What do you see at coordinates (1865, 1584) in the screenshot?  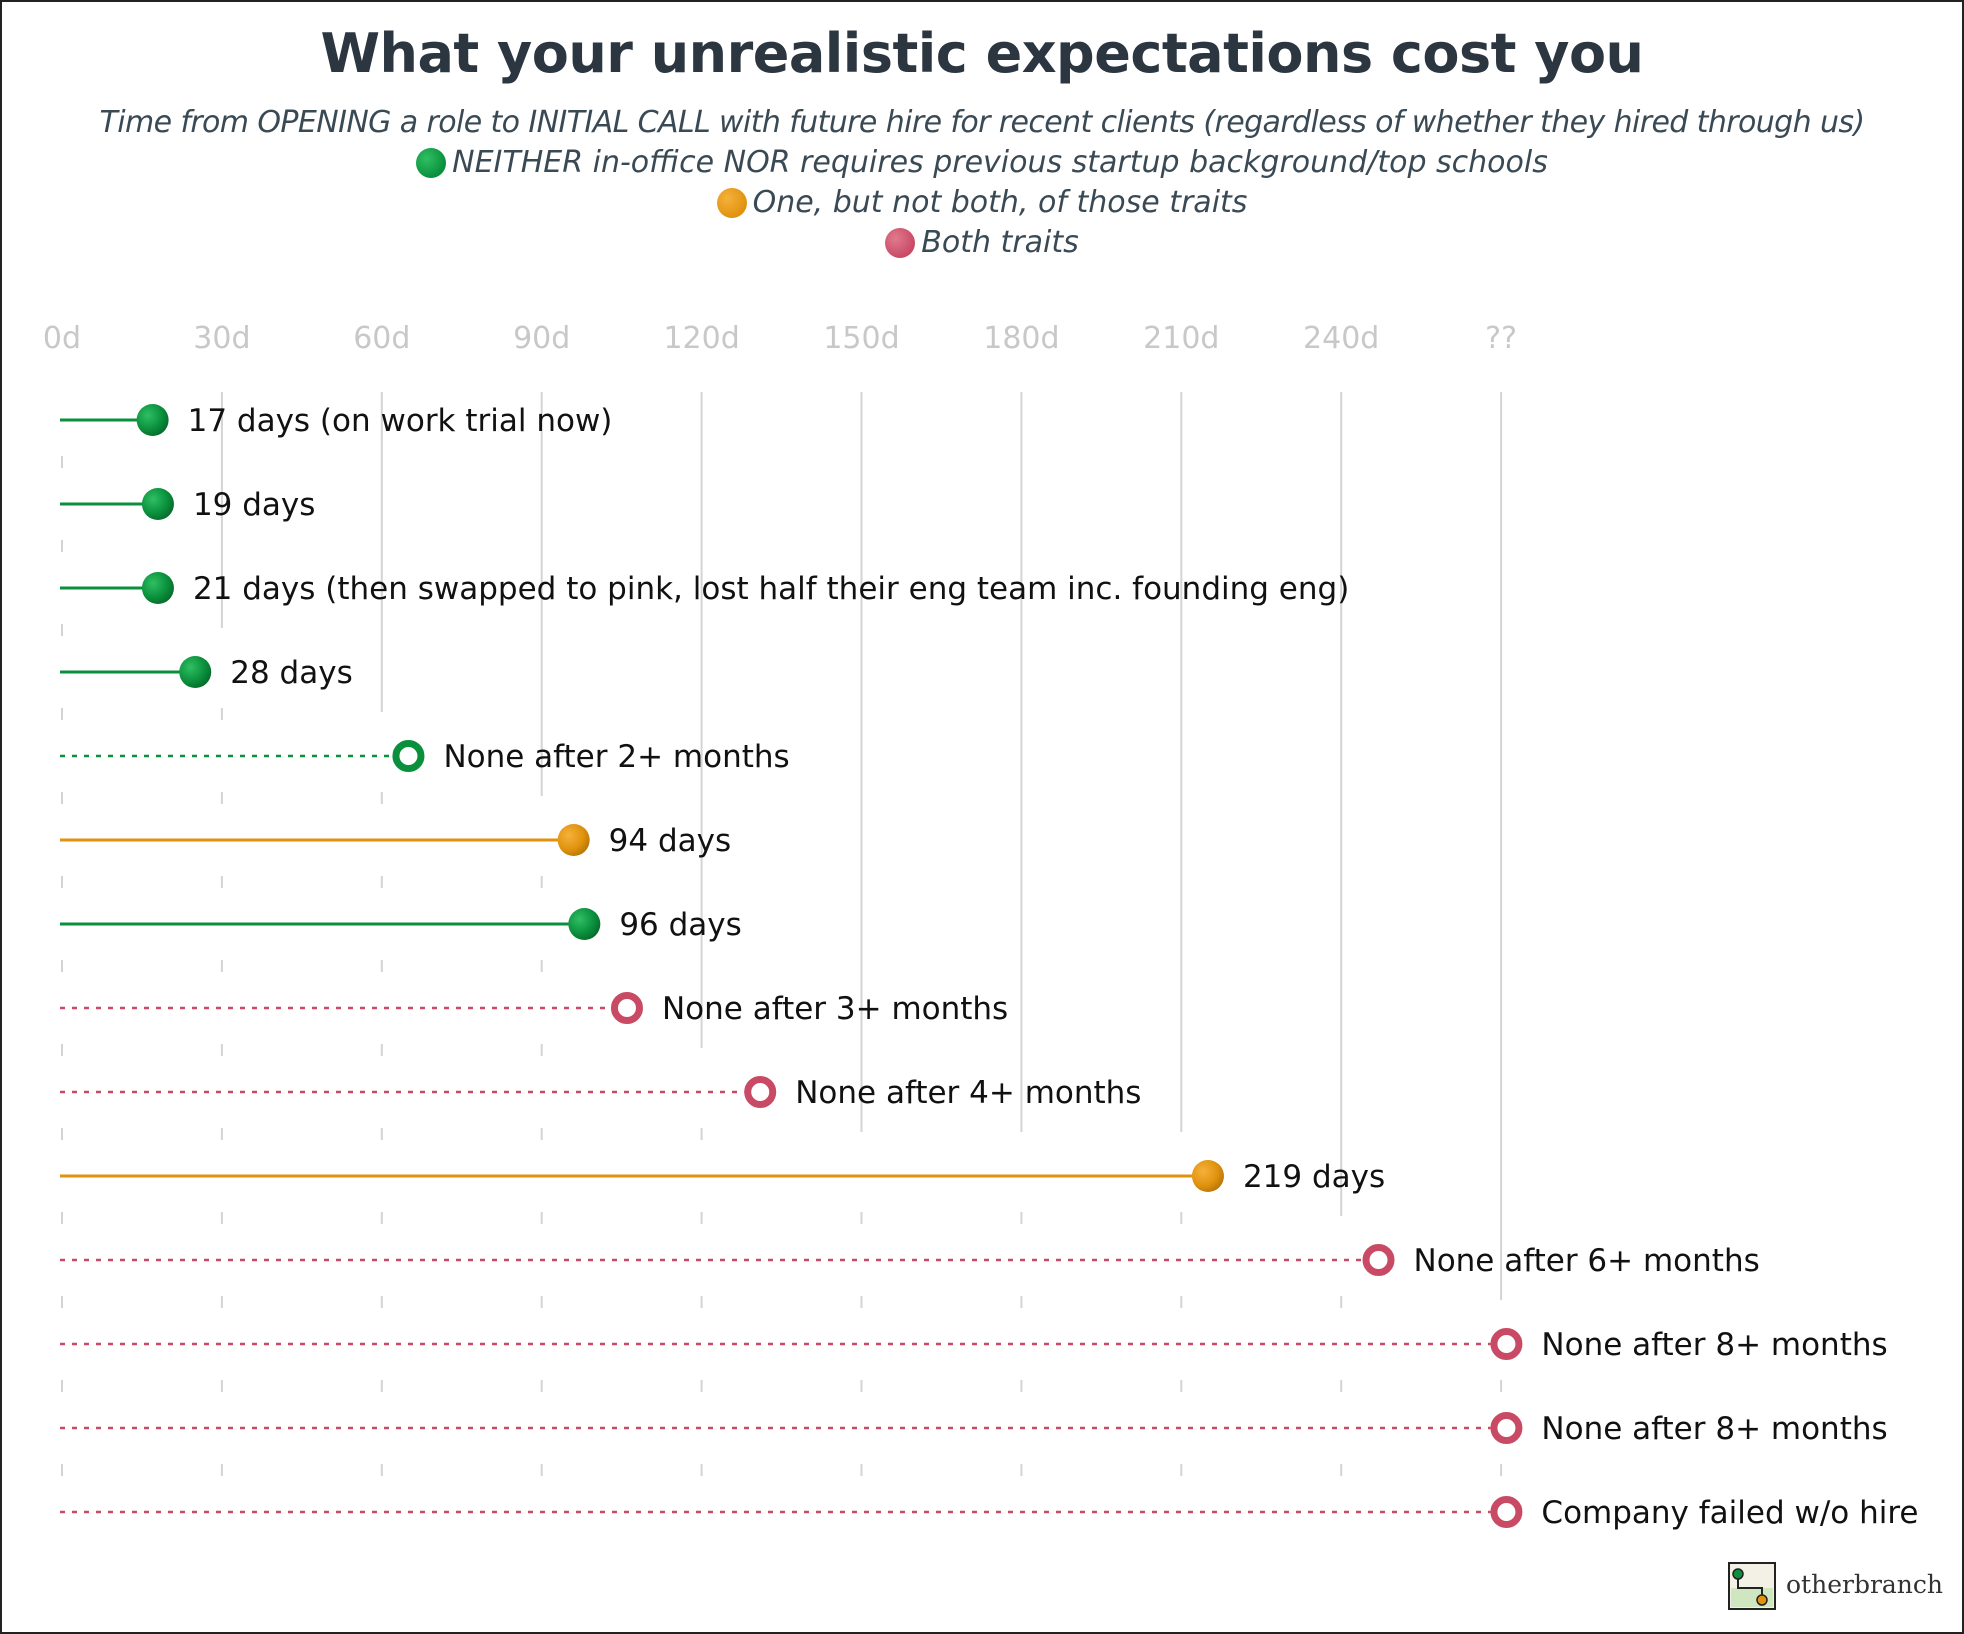 I see `brand-name: otherbranch` at bounding box center [1865, 1584].